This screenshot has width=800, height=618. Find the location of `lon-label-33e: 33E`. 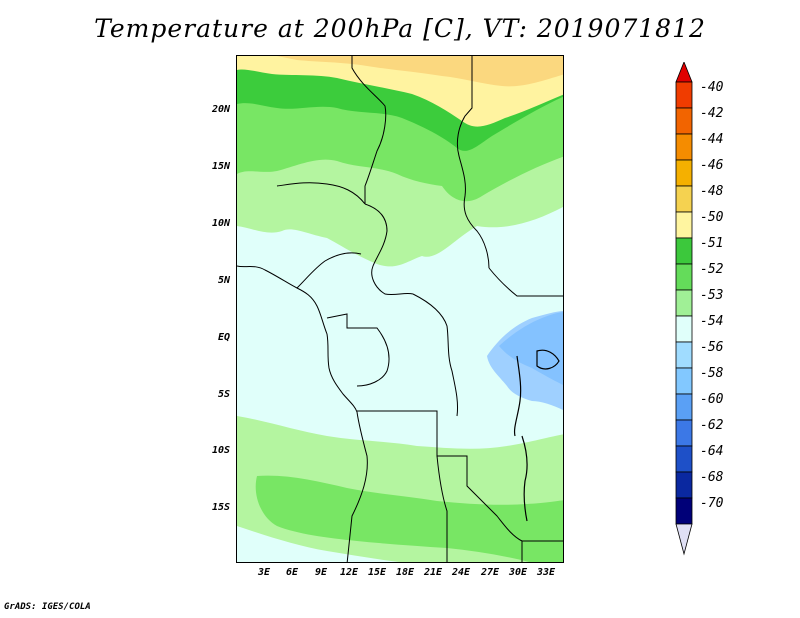

lon-label-33e: 33E is located at coordinates (546, 572).